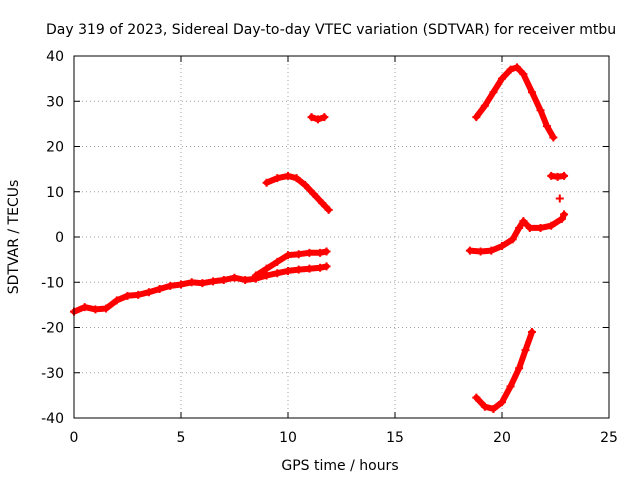 This screenshot has height=480, width=640. What do you see at coordinates (52, 374) in the screenshot?
I see `y-tick-label: -30` at bounding box center [52, 374].